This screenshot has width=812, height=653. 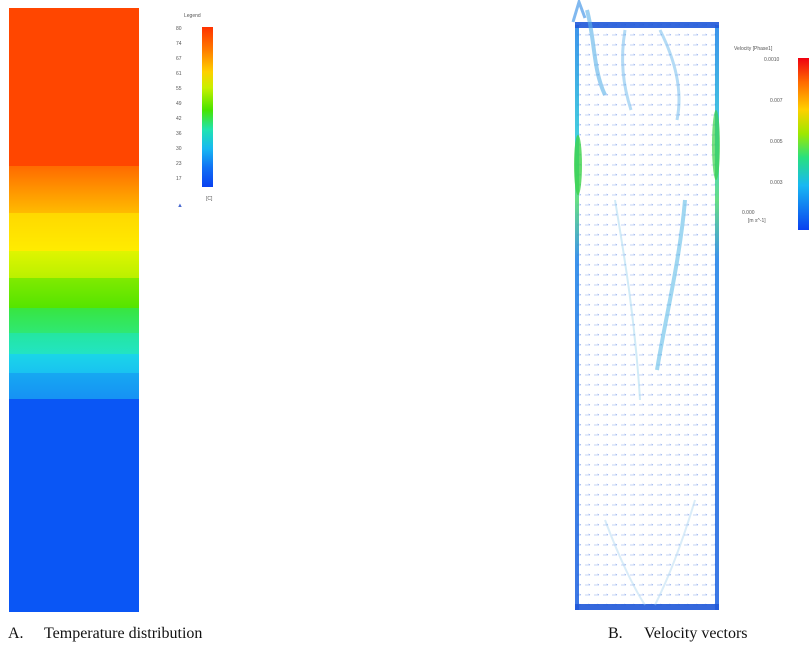 What do you see at coordinates (179, 164) in the screenshot?
I see `legend-tick: 23` at bounding box center [179, 164].